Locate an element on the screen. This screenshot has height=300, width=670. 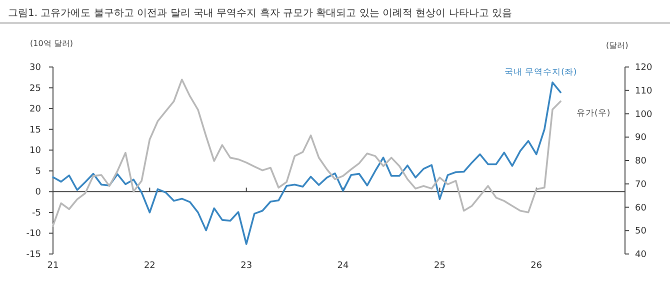
x-tick-label: 24 is located at coordinates (343, 266).